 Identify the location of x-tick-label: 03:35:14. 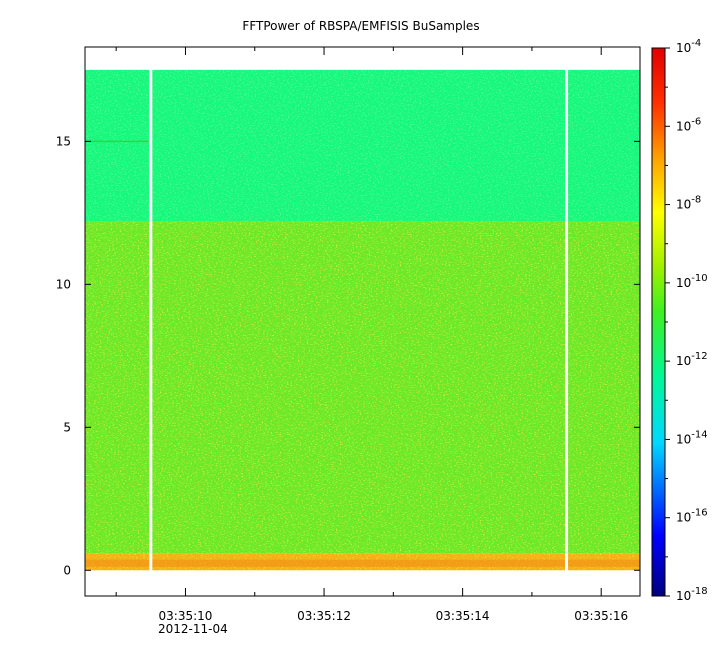
(463, 616).